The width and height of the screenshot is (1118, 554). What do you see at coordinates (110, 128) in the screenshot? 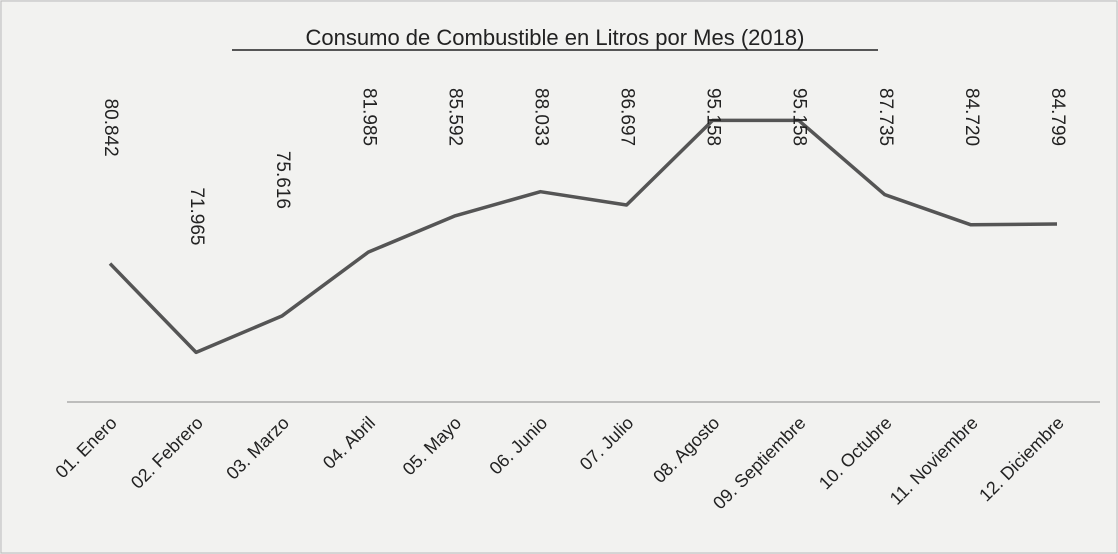
I see `data-label: 80.842` at bounding box center [110, 128].